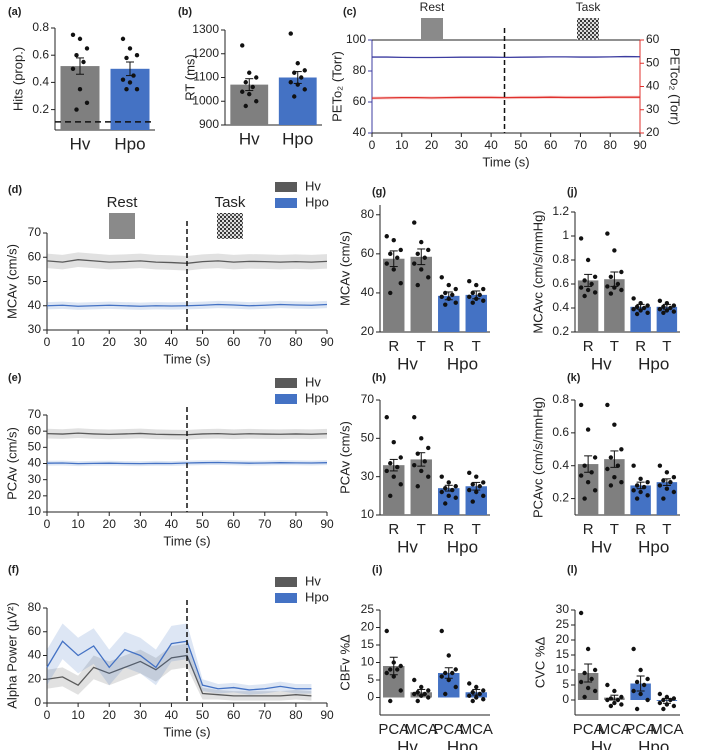 This screenshot has width=709, height=750. Describe the element at coordinates (402, 145) in the screenshot. I see `x-tick-label: 10` at that location.